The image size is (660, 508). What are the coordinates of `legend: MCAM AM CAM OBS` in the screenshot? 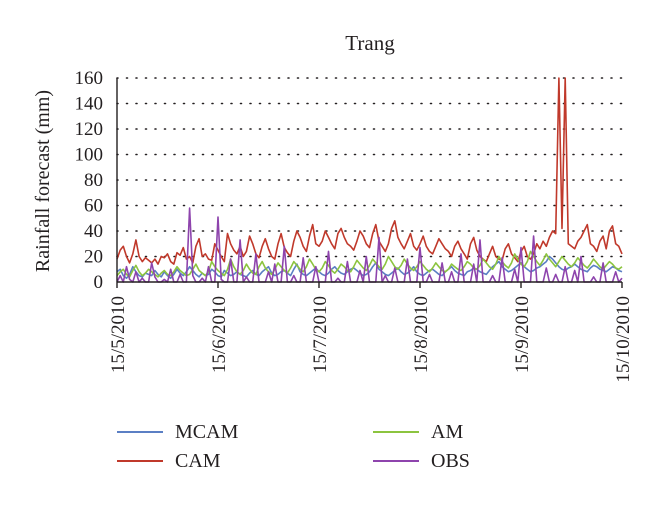 It's located at (293, 446).